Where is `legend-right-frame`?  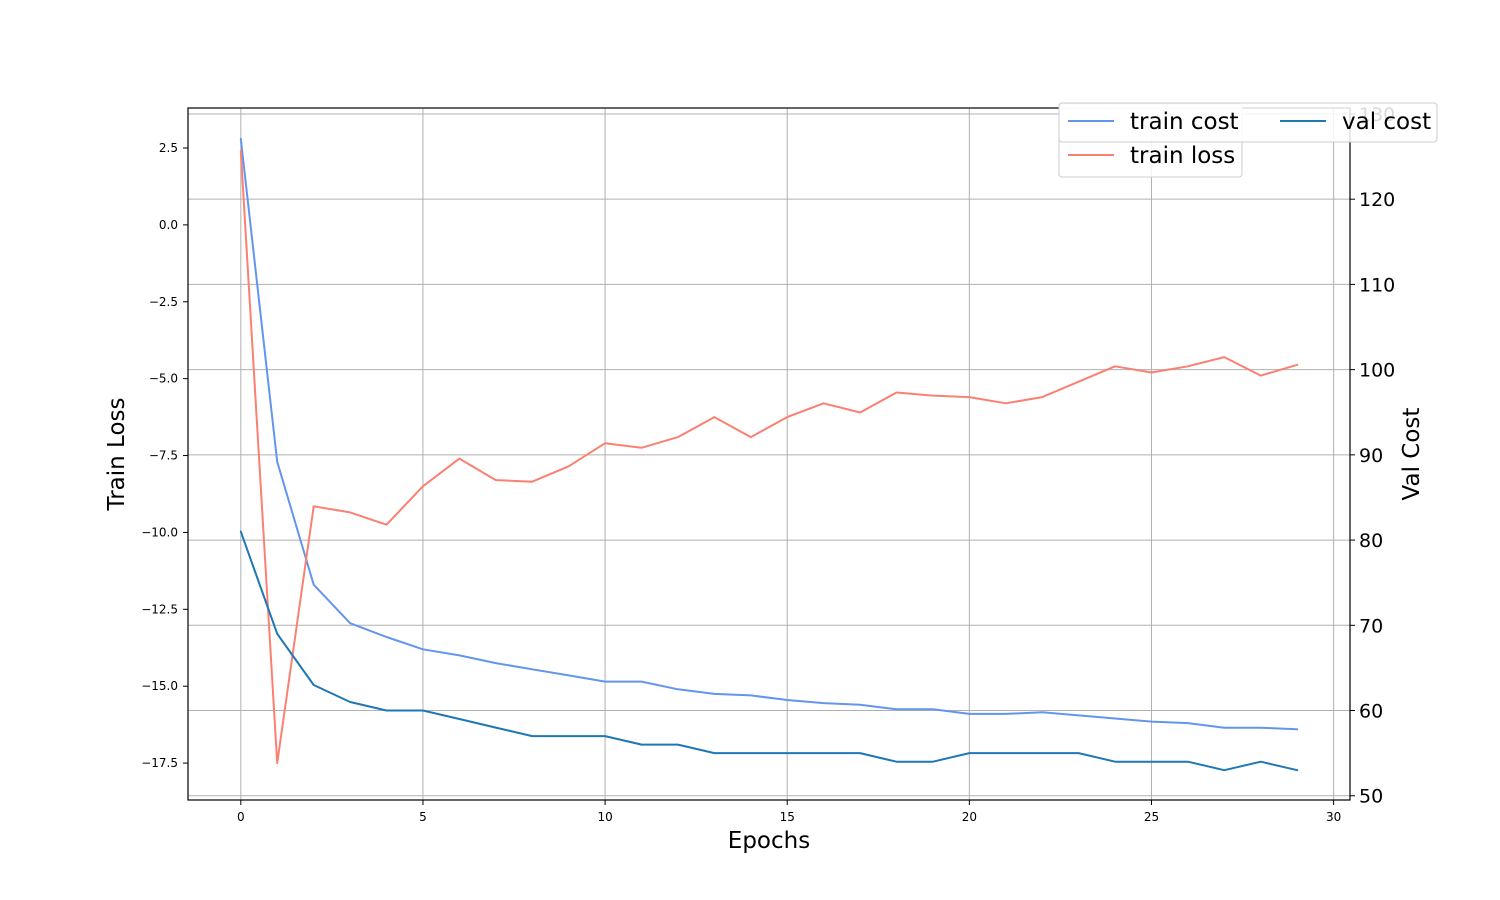
legend-right-frame is located at coordinates (1248, 122).